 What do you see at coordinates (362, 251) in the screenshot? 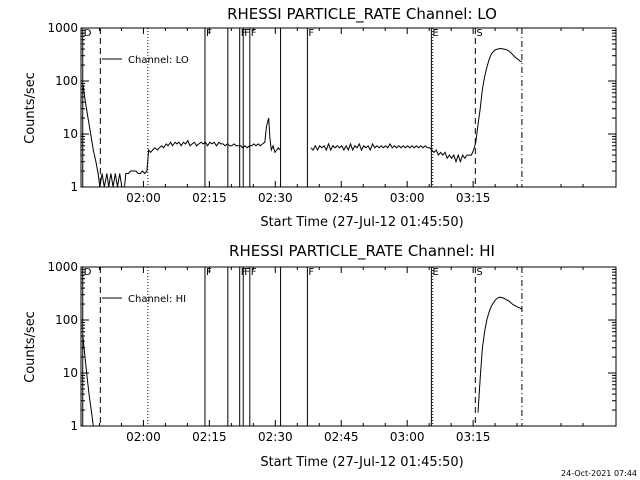
I see `chart-title: RHESSI PARTICLE_RATE Channel: HI` at bounding box center [362, 251].